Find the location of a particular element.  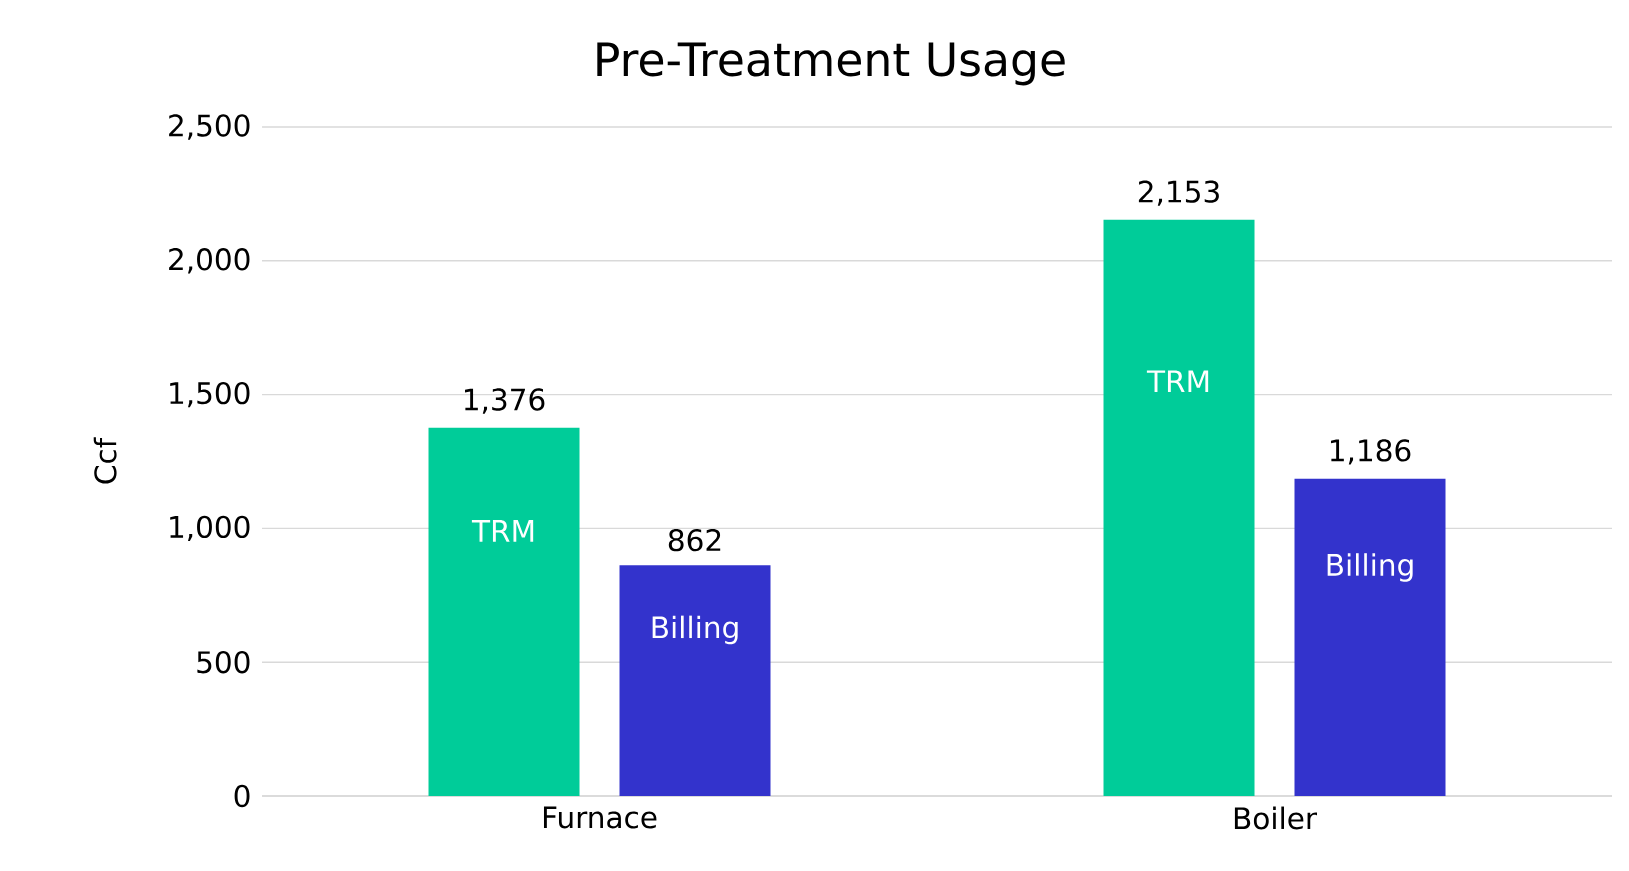

series-label: Billing is located at coordinates (1370, 567).